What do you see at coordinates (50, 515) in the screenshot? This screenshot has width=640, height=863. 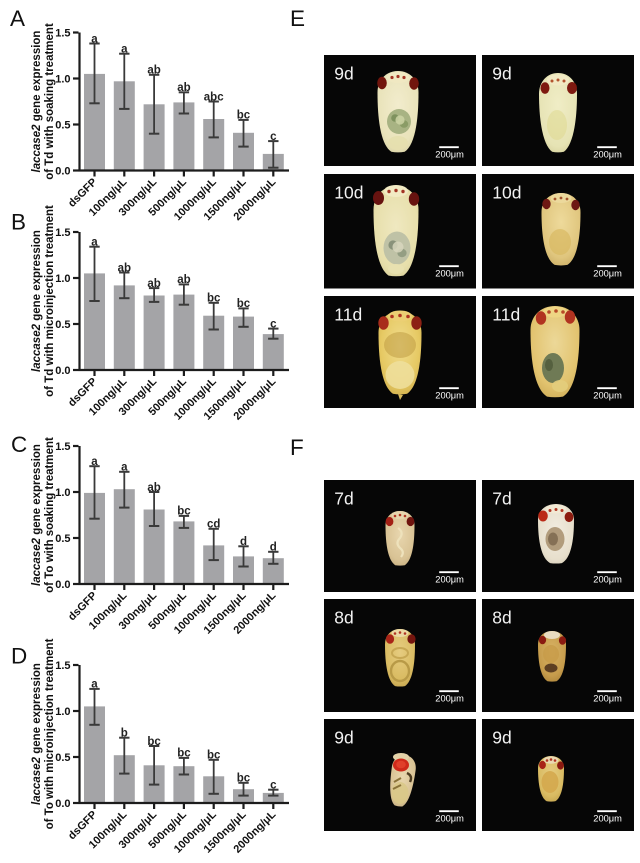 I see `svg-text: of To with soaking treatment` at bounding box center [50, 515].